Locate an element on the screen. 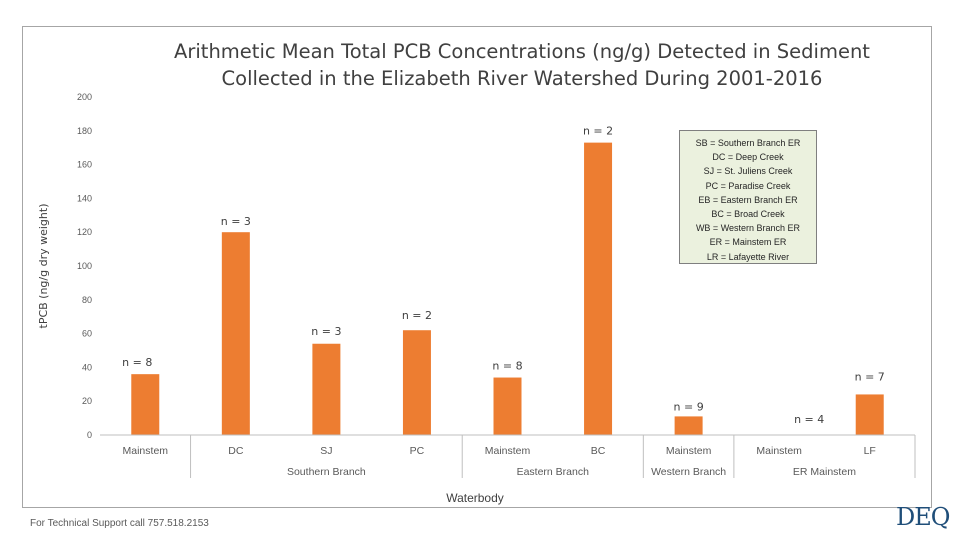  y-tick-label: 100 is located at coordinates (84, 266).